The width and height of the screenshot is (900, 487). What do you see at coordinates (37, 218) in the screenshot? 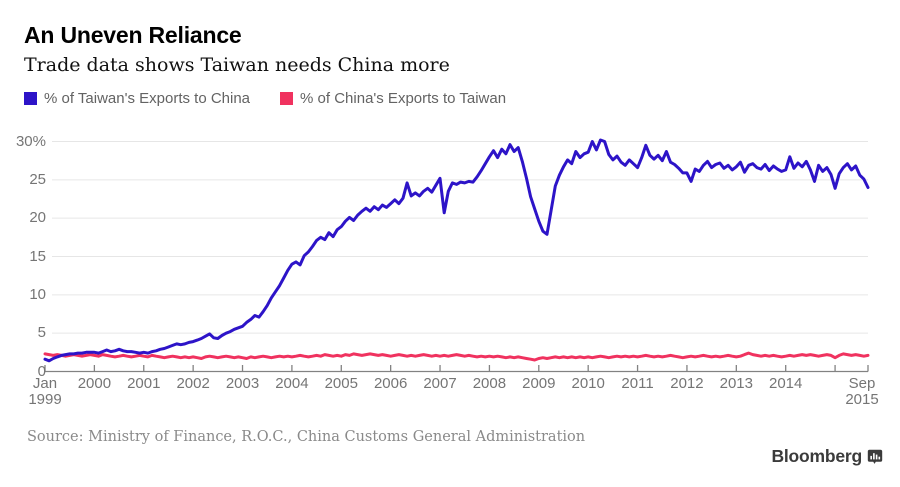
I see `y-tick-label: 20` at bounding box center [37, 218].